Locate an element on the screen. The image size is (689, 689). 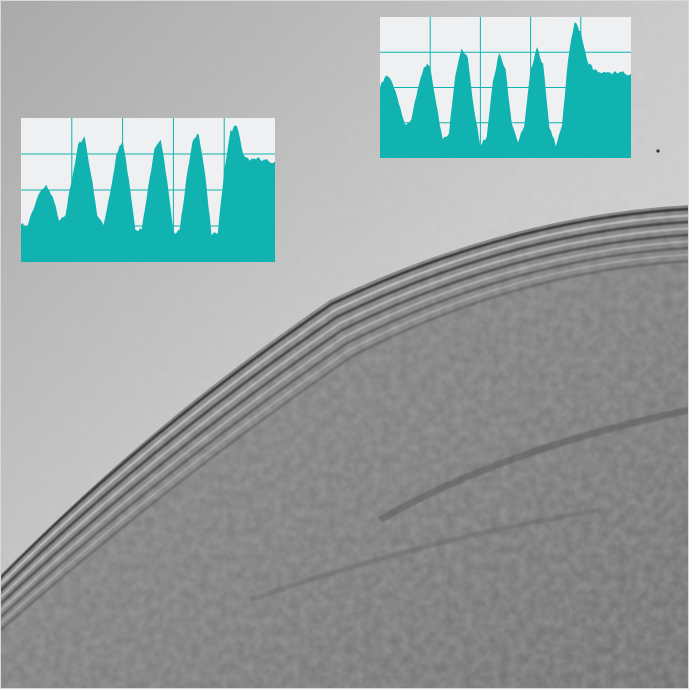
intensity-profile-right is located at coordinates (505, 87).